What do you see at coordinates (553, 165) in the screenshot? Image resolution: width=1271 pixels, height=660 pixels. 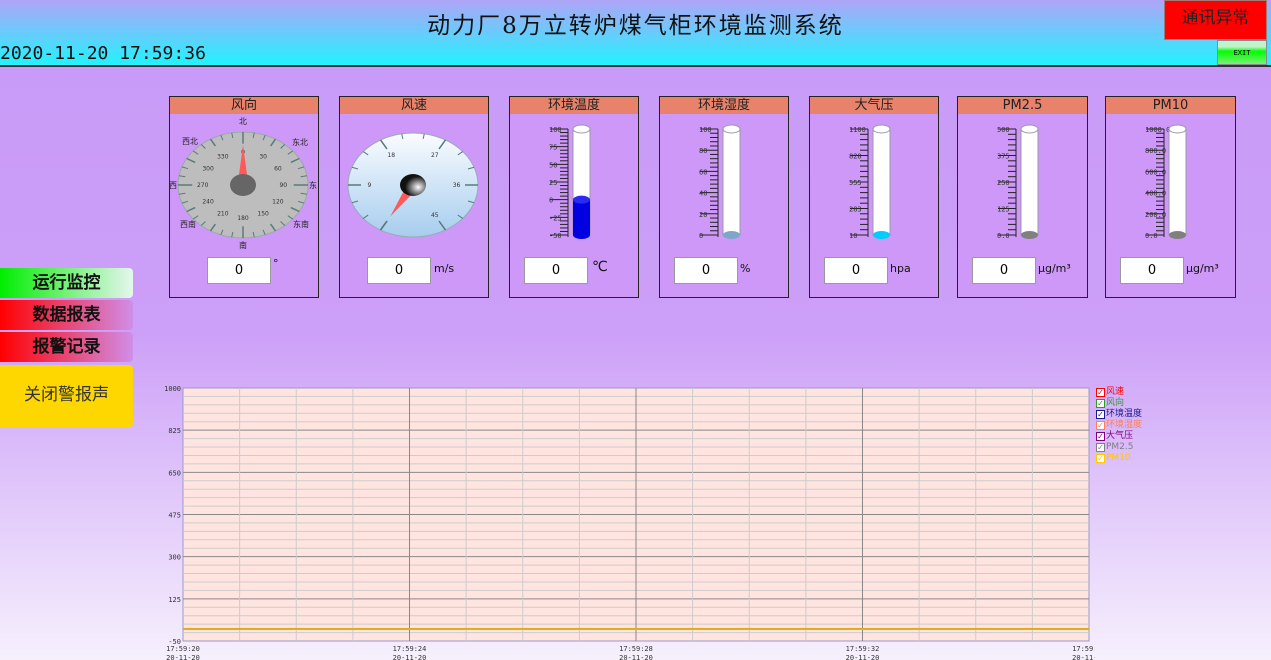 I see `scale-label: 50` at bounding box center [553, 165].